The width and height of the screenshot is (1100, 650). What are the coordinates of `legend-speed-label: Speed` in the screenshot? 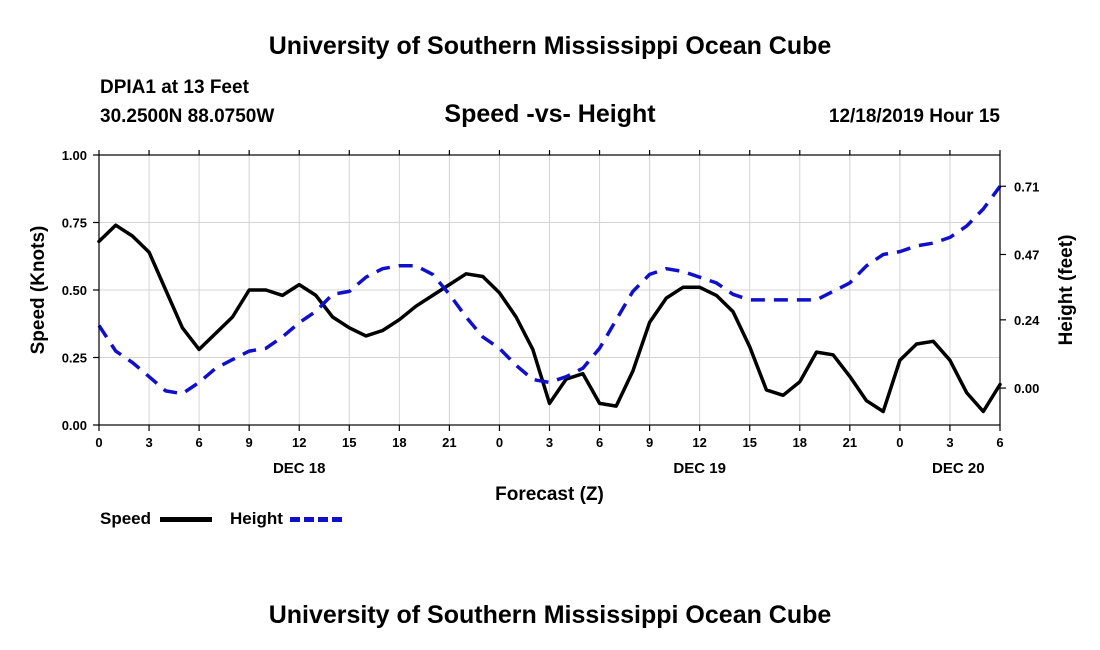 It's located at (126, 518).